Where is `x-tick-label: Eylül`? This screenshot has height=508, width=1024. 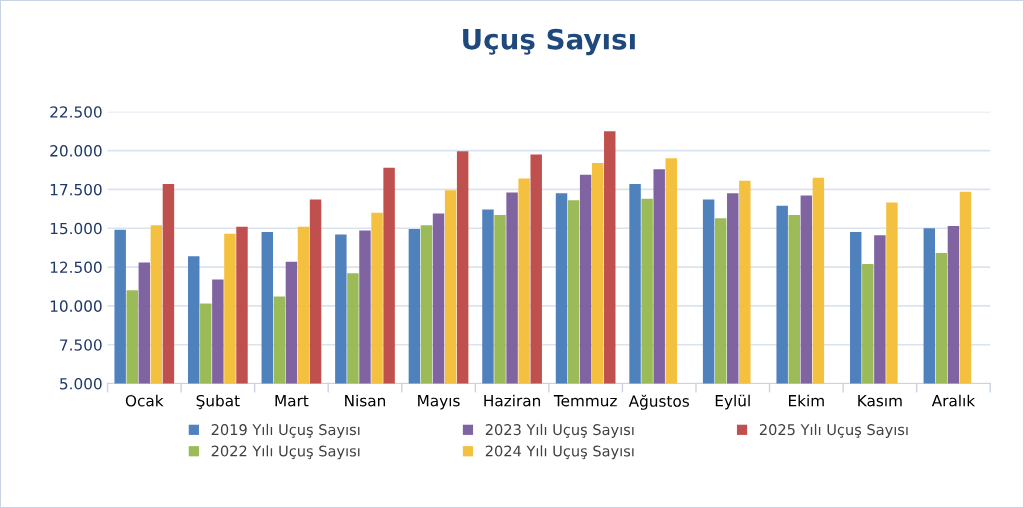 x-tick-label: Eylül is located at coordinates (732, 402).